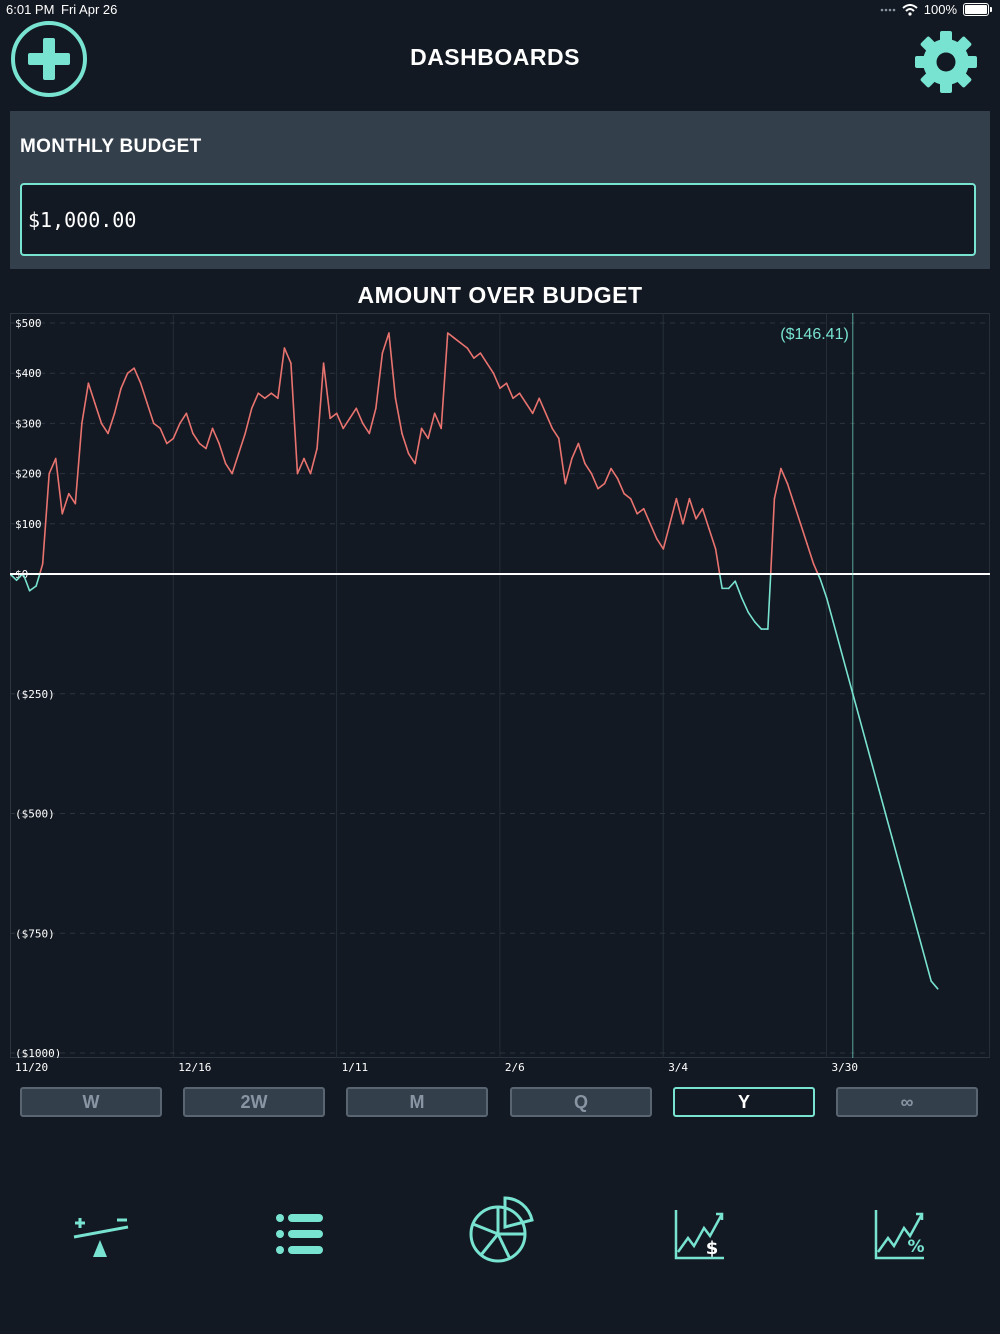 The width and height of the screenshot is (1000, 1334). What do you see at coordinates (500, 1230) in the screenshot?
I see `pie-chart-icon` at bounding box center [500, 1230].